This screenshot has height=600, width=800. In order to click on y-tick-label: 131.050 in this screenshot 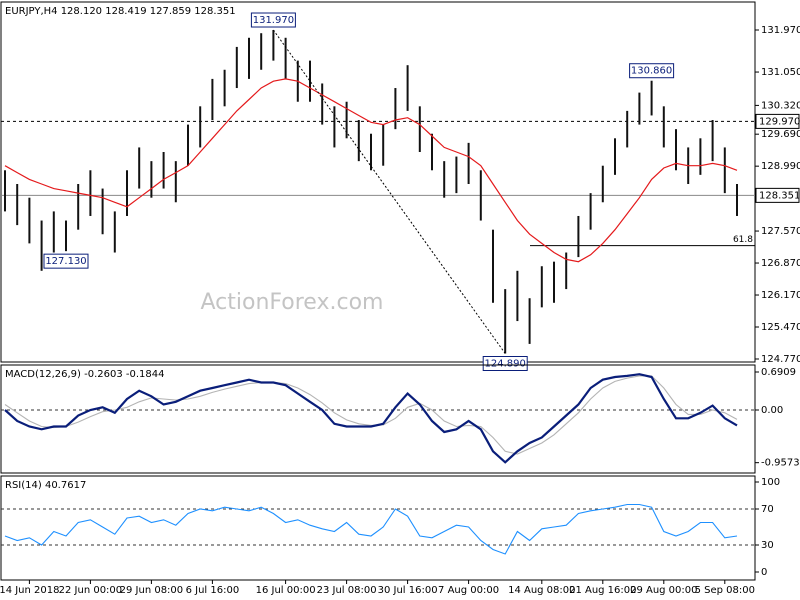, I will do `click(780, 72)`.